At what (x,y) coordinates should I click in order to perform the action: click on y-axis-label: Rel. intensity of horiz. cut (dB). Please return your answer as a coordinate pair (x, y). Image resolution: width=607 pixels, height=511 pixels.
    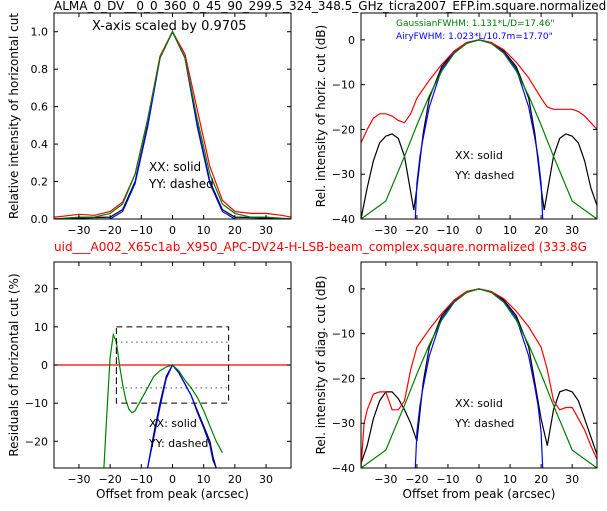
    Looking at the image, I should click on (321, 116).